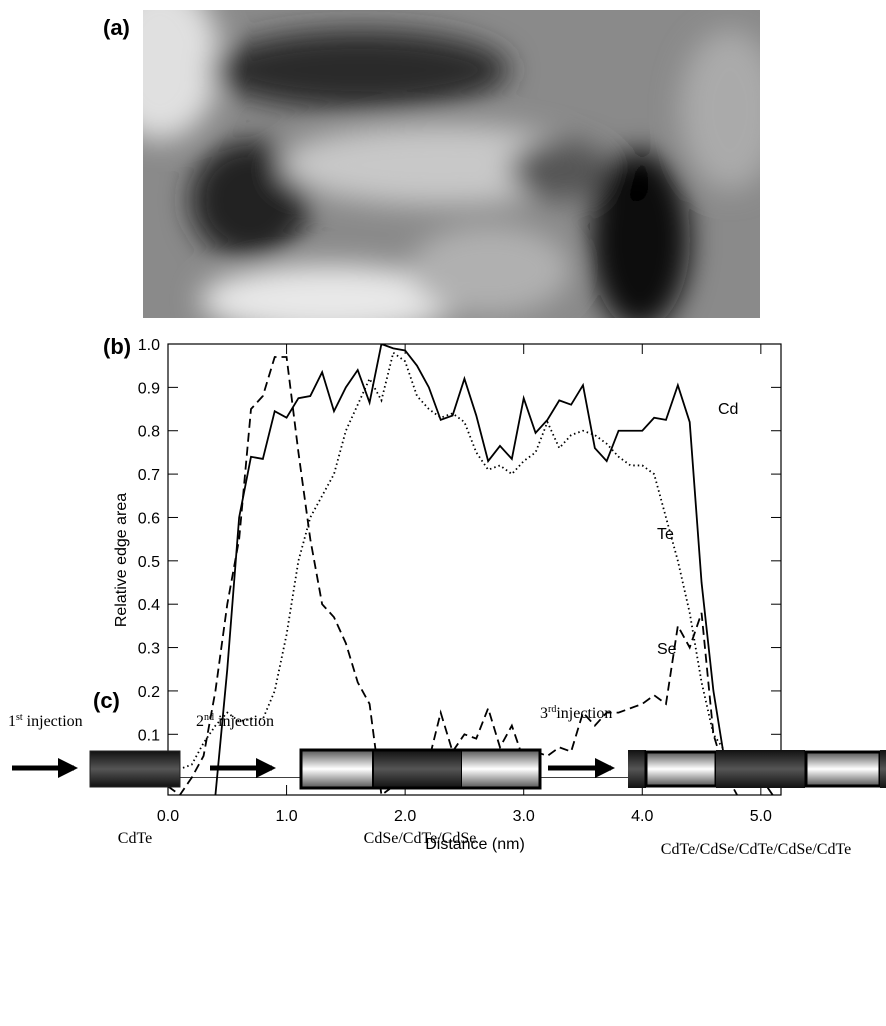 Image resolution: width=886 pixels, height=1026 pixels. What do you see at coordinates (420, 838) in the screenshot?
I see `product-label: CdSe/CdTe/CdSe` at bounding box center [420, 838].